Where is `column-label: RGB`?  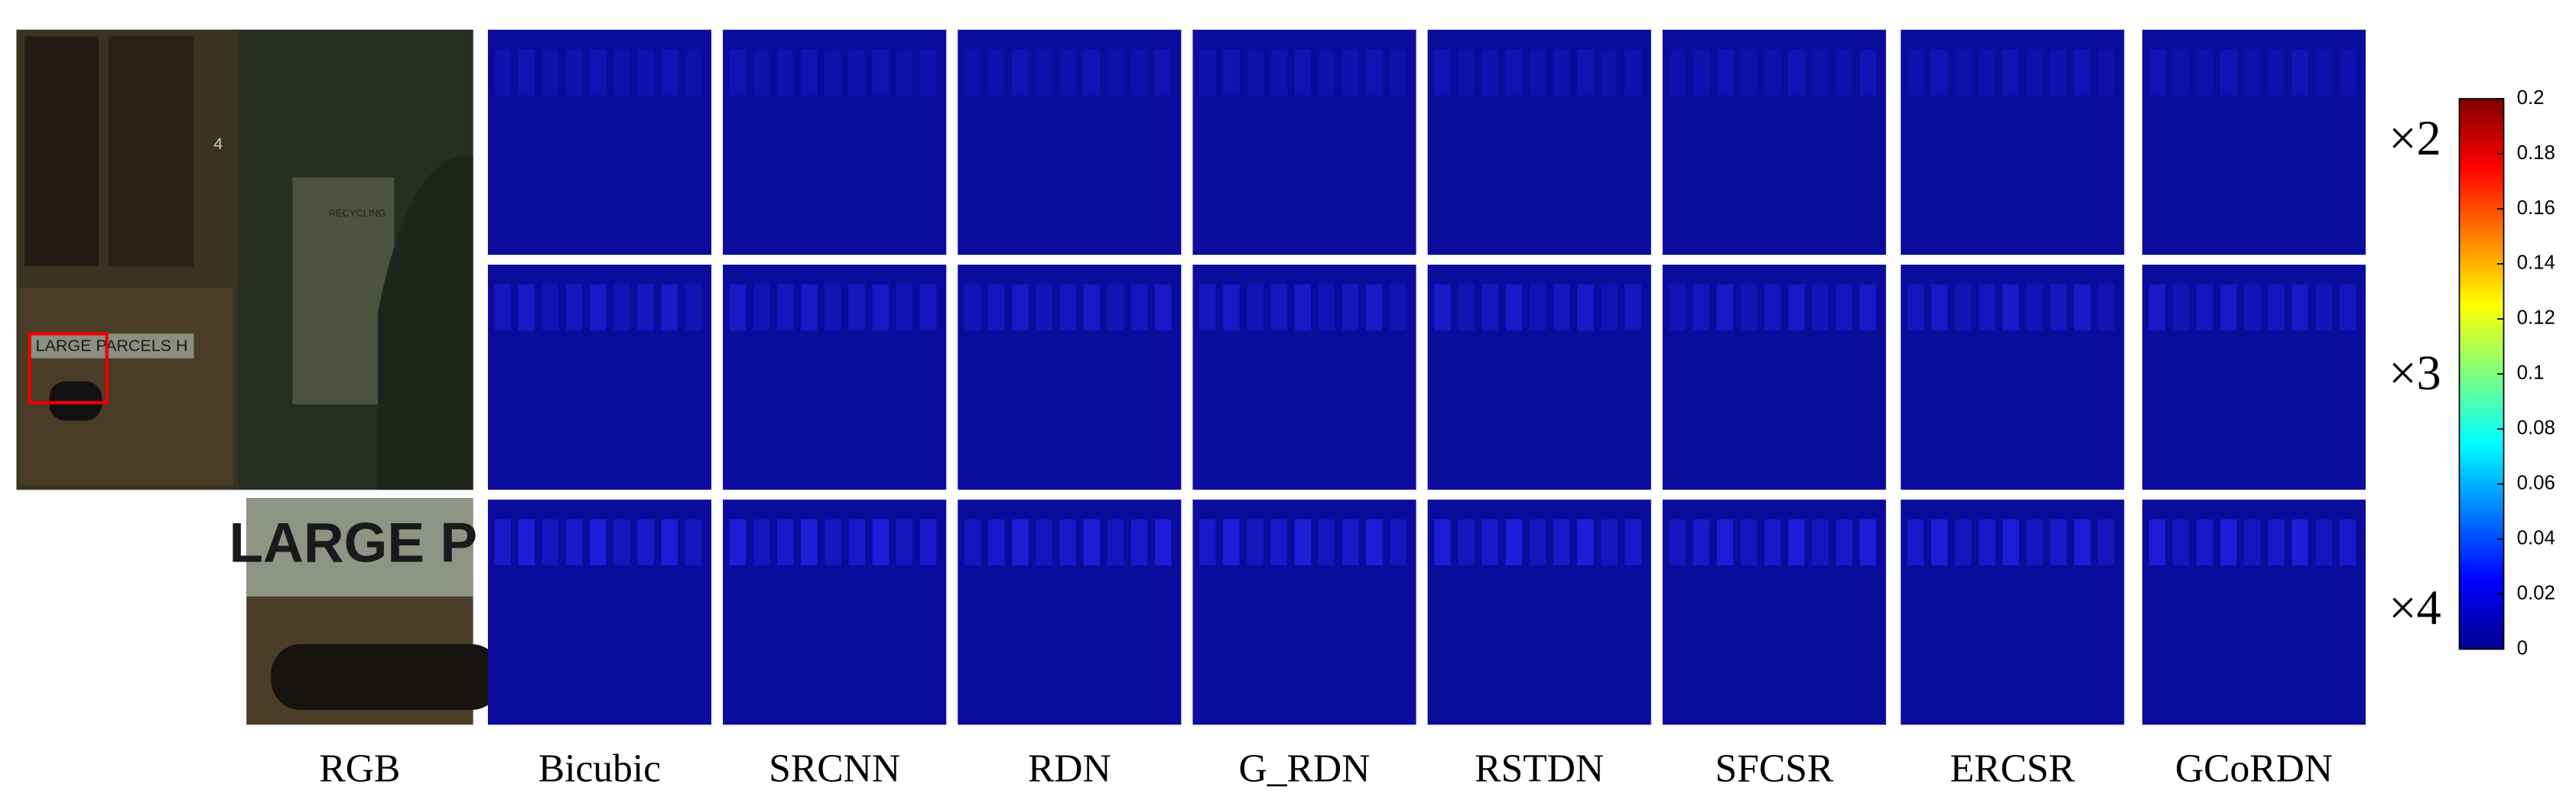 column-label: RGB is located at coordinates (359, 769).